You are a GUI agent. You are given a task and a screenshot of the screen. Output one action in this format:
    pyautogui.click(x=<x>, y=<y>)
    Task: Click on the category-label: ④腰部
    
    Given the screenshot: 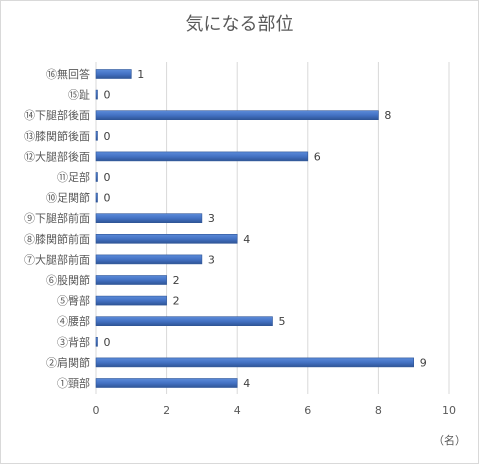 What is the action you would take?
    pyautogui.click(x=73, y=321)
    